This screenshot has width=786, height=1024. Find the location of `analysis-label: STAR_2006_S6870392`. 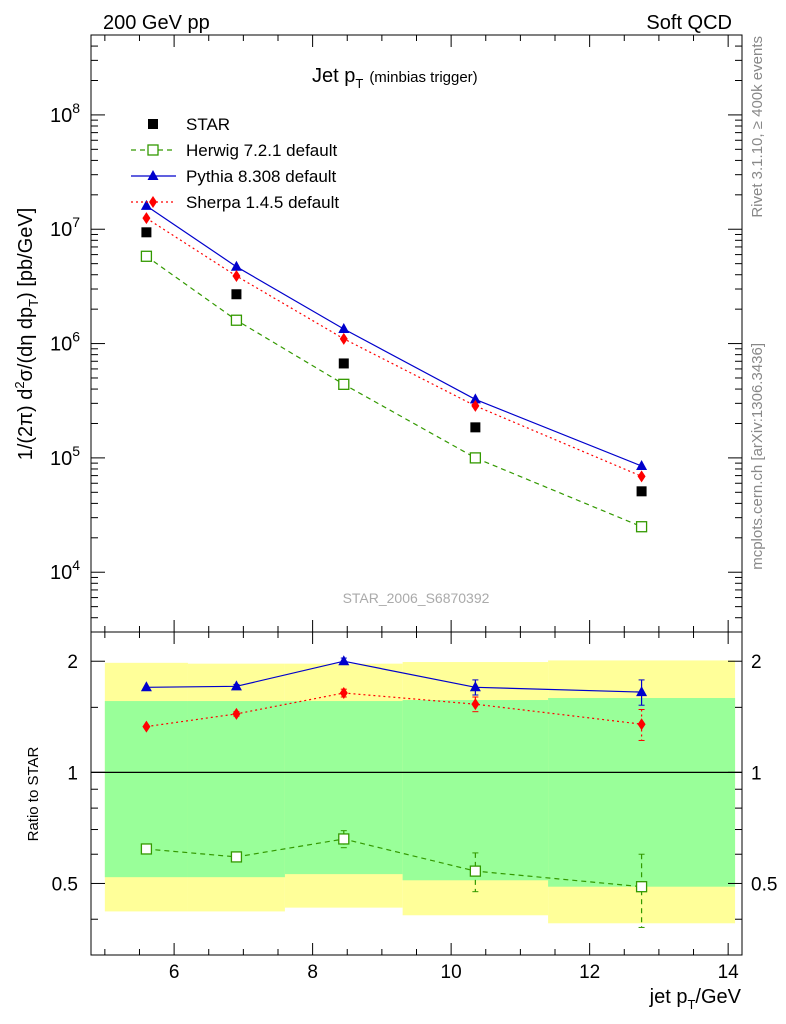

analysis-label: STAR_2006_S6870392 is located at coordinates (416, 598).